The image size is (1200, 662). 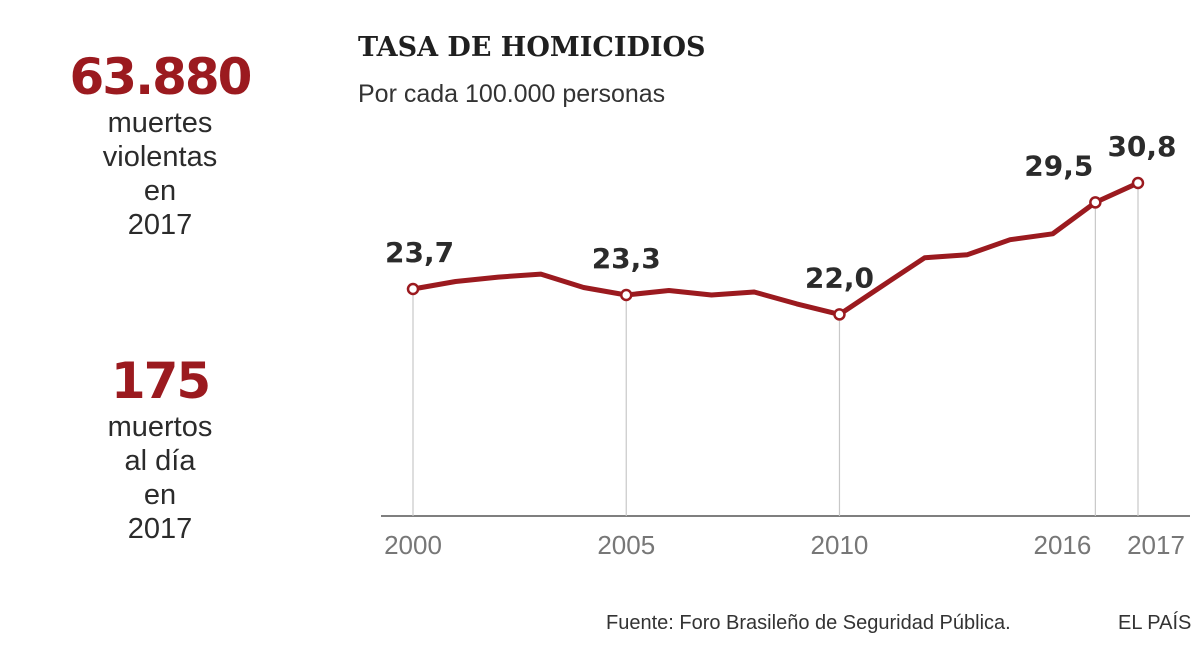 I want to click on stat-description: muertes violentas en 2017, so click(x=160, y=174).